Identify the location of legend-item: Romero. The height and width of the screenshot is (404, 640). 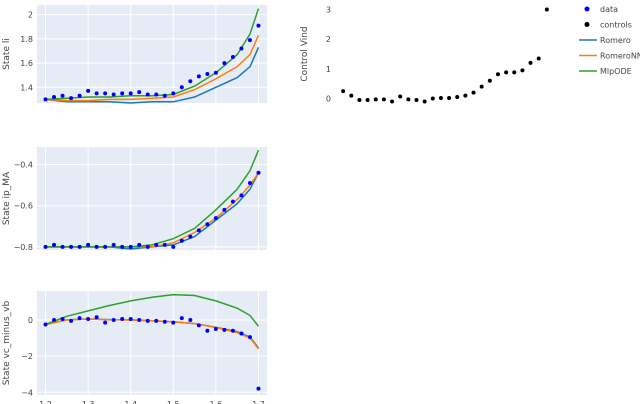
(605, 40).